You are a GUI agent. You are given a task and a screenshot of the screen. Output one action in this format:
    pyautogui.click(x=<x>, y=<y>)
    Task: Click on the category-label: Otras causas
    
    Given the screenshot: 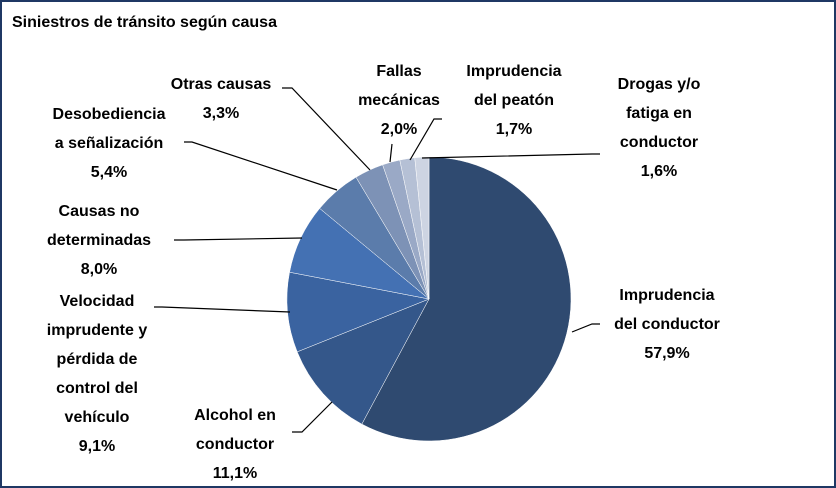 What is the action you would take?
    pyautogui.click(x=221, y=84)
    